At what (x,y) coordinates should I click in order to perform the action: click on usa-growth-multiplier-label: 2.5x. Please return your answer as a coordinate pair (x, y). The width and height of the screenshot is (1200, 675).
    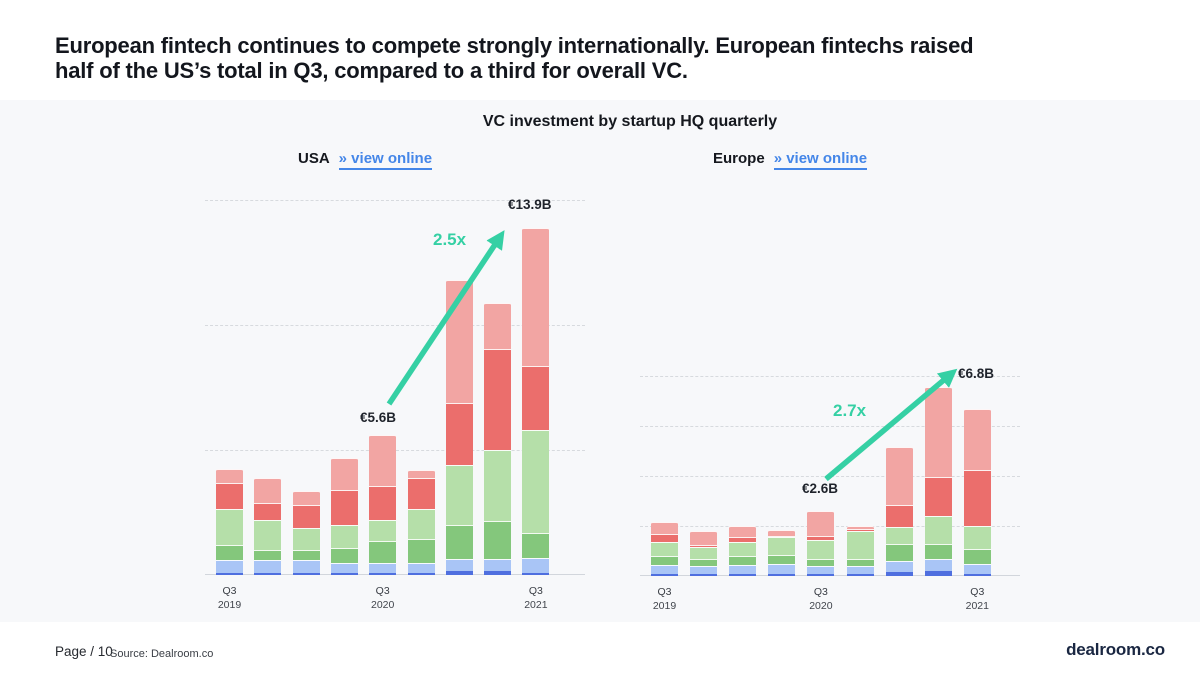
    Looking at the image, I should click on (450, 239).